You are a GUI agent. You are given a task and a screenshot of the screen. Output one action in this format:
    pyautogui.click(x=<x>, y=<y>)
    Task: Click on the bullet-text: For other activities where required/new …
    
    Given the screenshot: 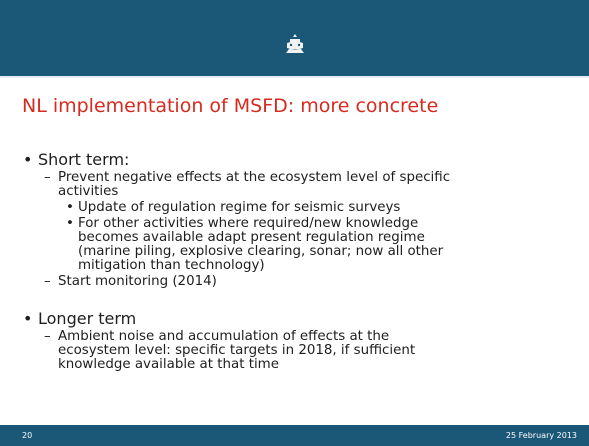 What is the action you would take?
    pyautogui.click(x=248, y=223)
    